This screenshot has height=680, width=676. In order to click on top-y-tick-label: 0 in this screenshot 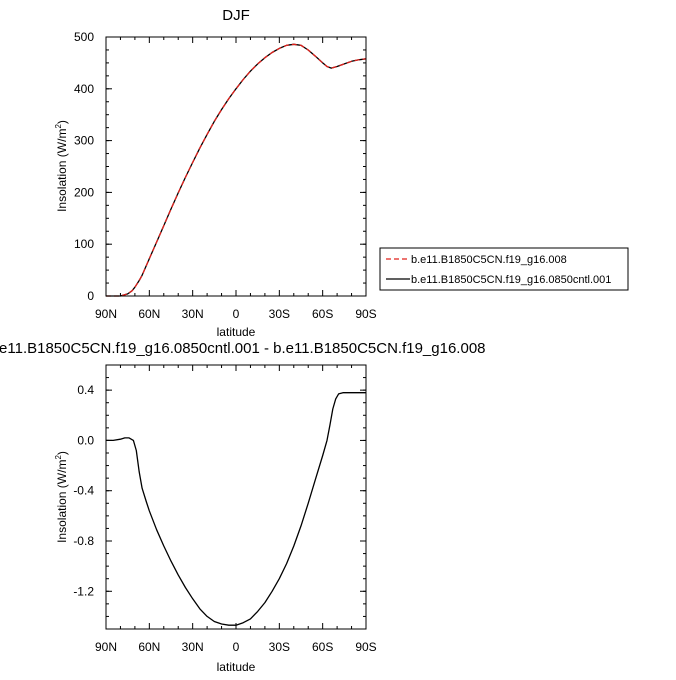, I will do `click(90, 296)`.